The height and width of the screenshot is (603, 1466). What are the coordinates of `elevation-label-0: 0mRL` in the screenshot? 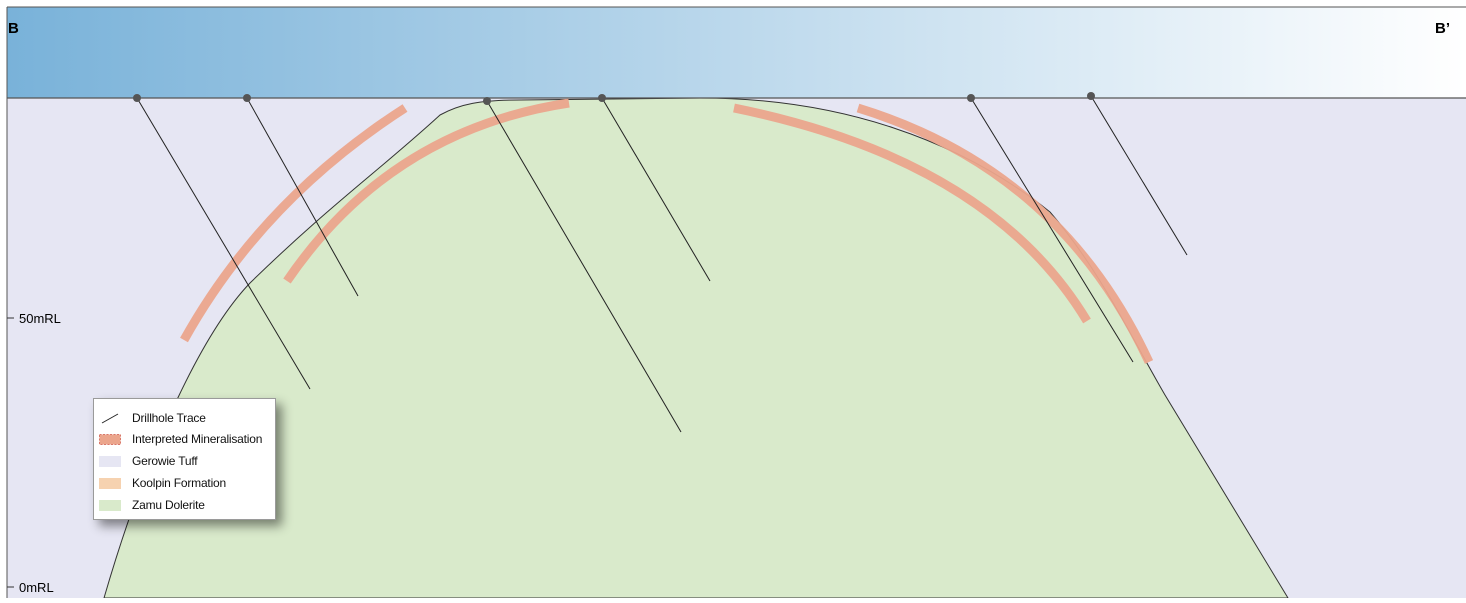 It's located at (36, 587).